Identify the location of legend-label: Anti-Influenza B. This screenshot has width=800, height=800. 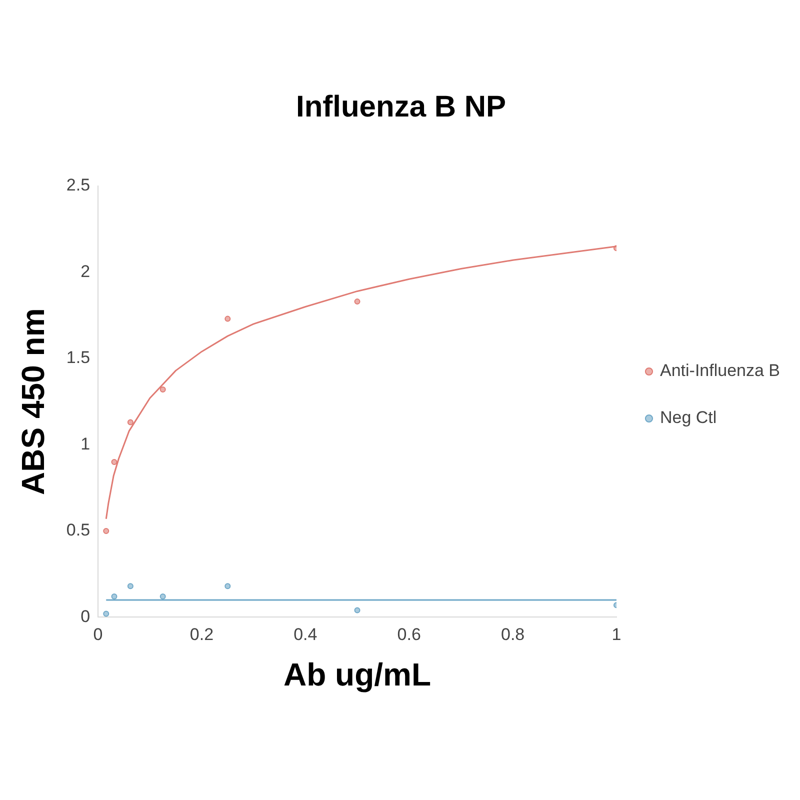
(720, 370).